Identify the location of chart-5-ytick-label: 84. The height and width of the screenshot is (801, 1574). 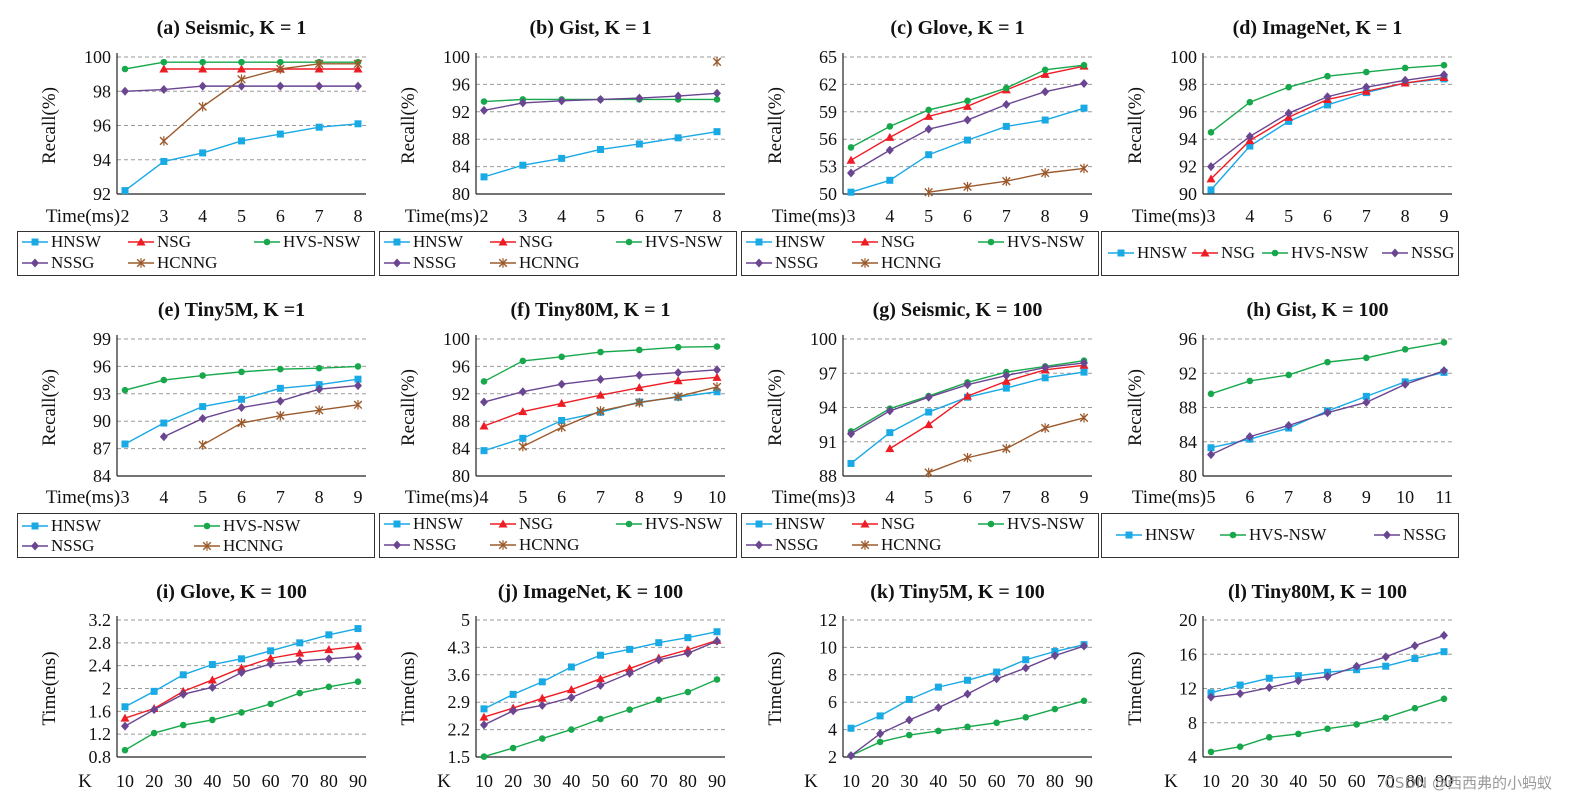
(102, 476).